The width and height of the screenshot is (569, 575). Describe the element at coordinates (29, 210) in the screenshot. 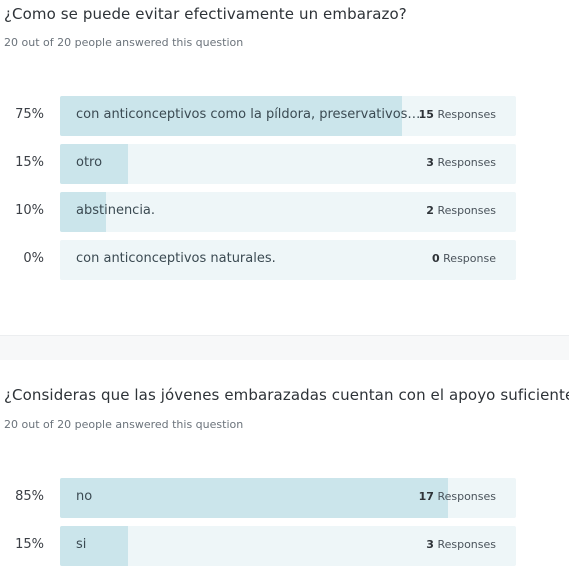

I see `answer-percent: 10%` at that location.